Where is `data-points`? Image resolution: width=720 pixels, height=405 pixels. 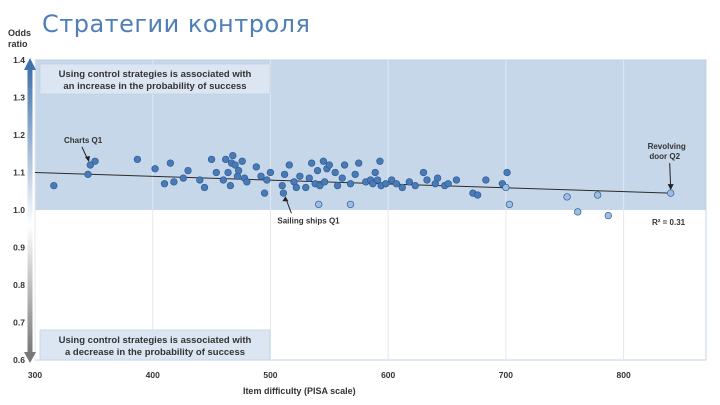
data-points is located at coordinates (362, 185).